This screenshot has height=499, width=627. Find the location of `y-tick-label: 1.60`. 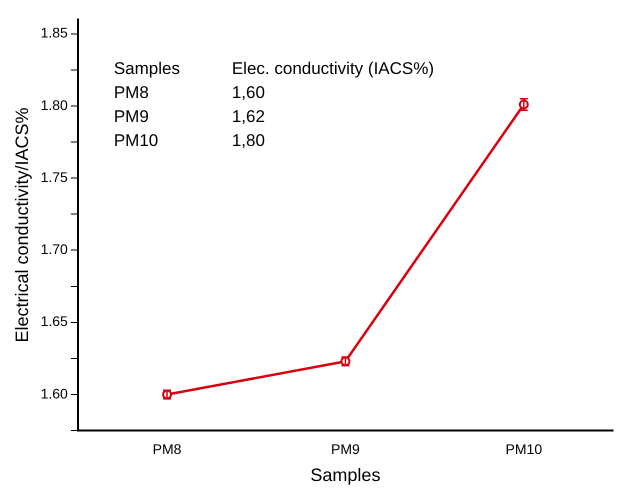

y-tick-label: 1.60 is located at coordinates (54, 393).